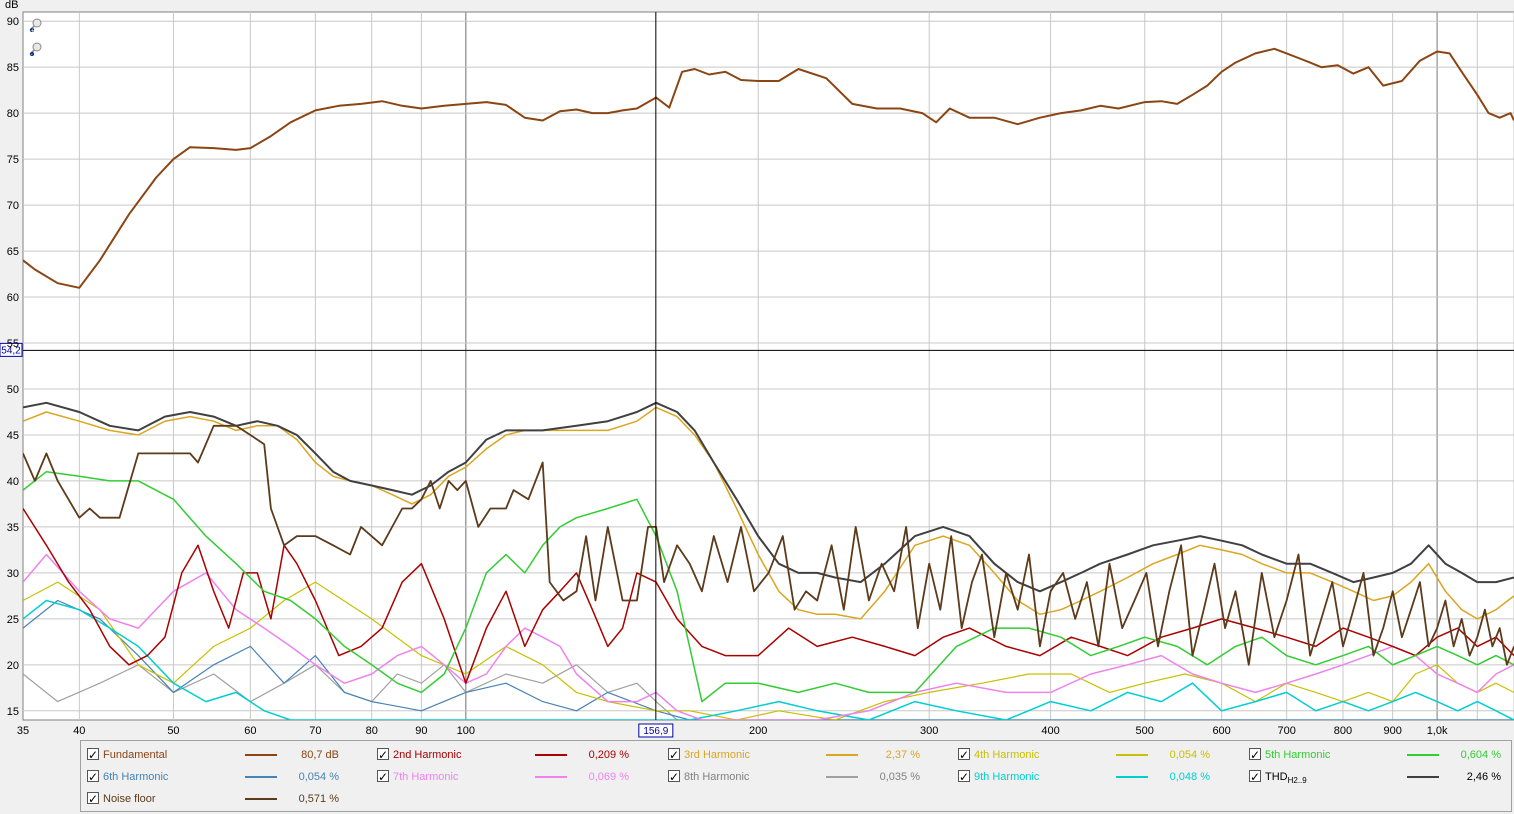  I want to click on x-tick-label: 900, so click(1392, 731).